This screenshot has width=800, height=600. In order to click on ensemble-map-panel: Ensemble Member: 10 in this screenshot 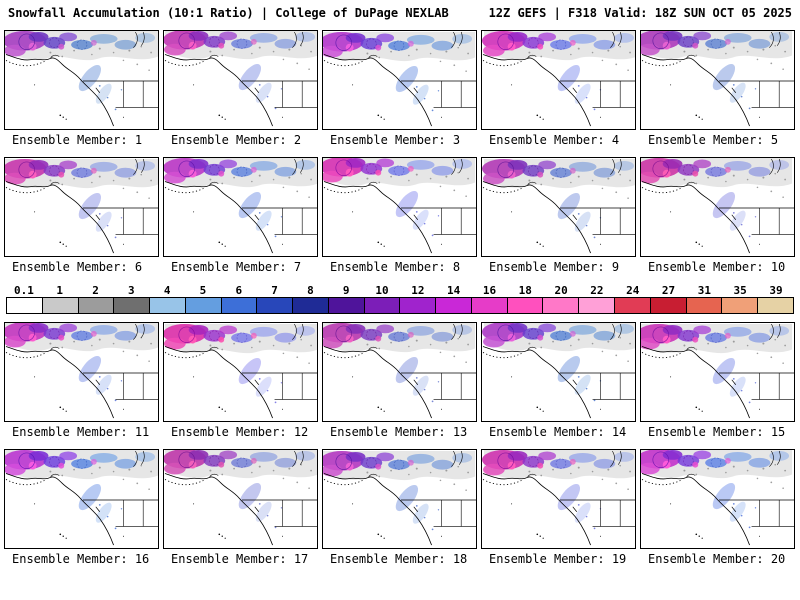, I will do `click(717, 216)`.